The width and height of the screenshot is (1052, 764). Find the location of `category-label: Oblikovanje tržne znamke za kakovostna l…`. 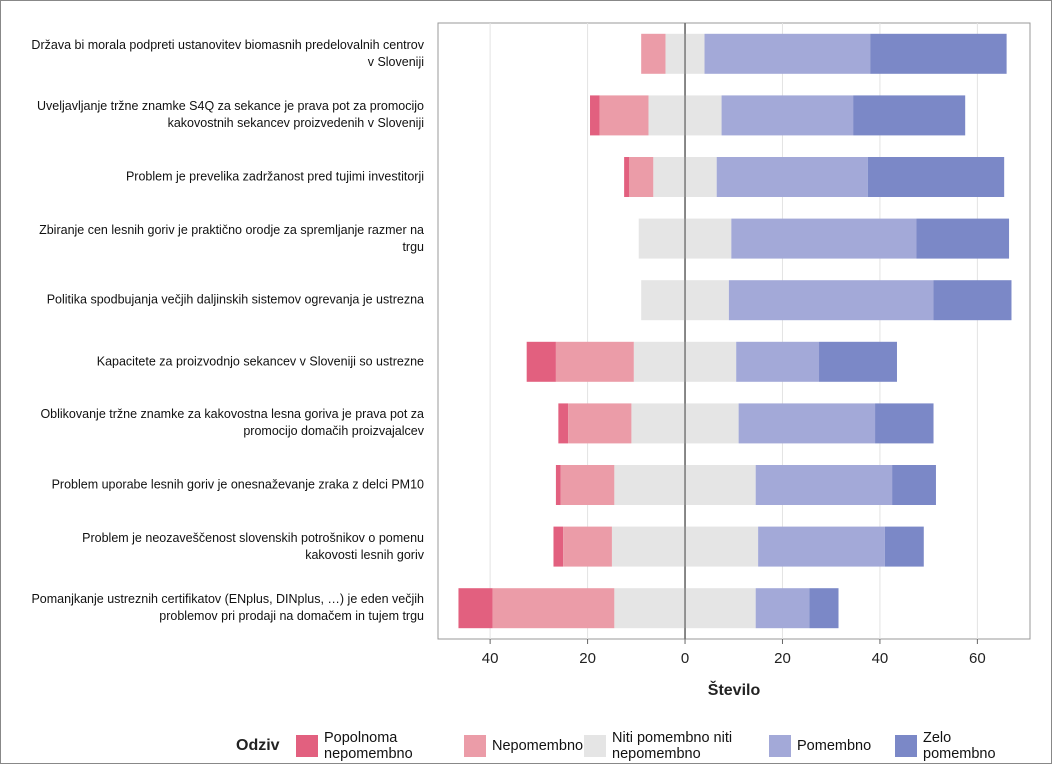

category-label: Oblikovanje tržne znamke za kakovostna l… is located at coordinates (232, 423).